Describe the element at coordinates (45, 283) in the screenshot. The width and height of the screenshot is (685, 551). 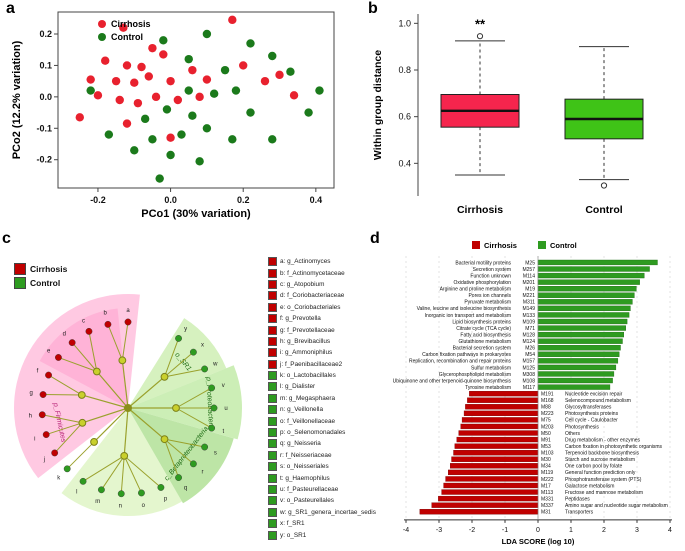
I see `group-legend-label: Control` at that location.